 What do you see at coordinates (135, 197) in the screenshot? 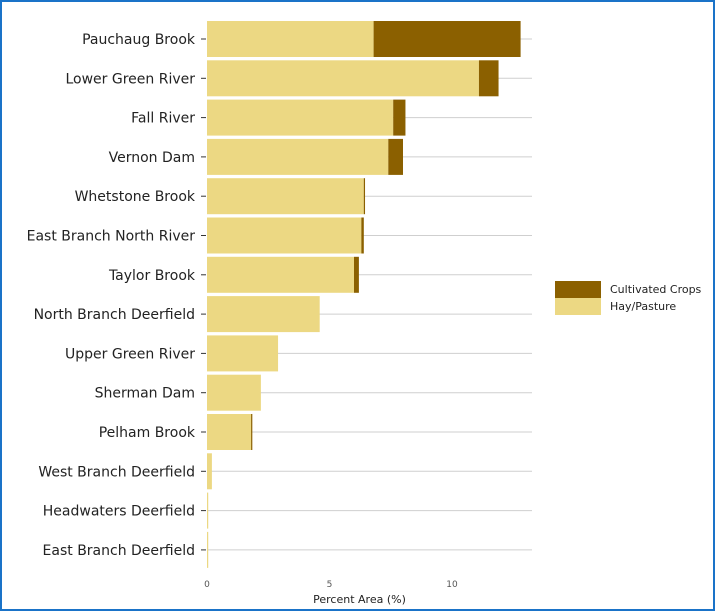
I see `category-label: Whetstone Brook` at bounding box center [135, 197].